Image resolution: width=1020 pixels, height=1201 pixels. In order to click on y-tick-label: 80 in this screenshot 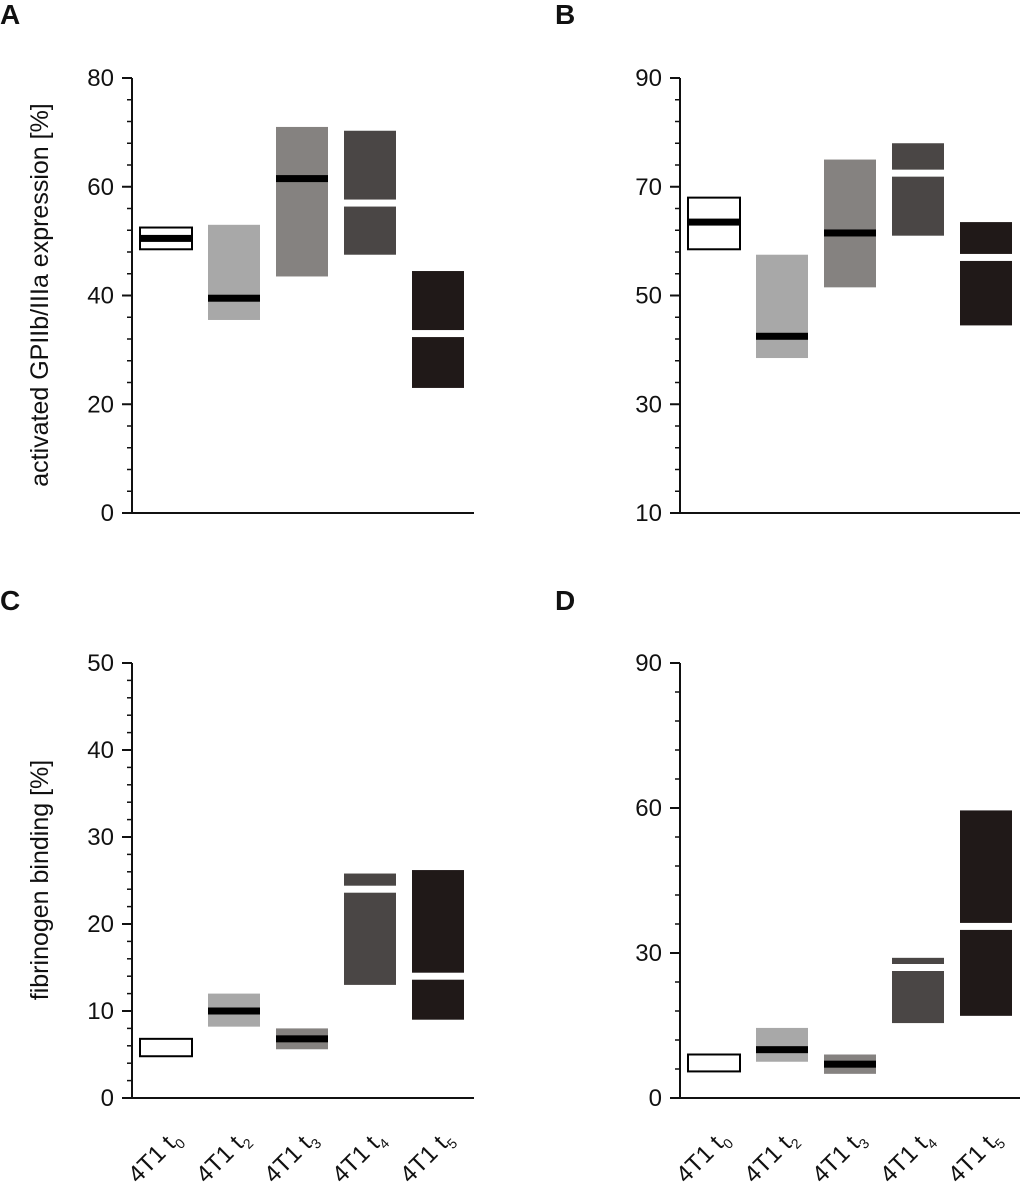, I will do `click(100, 78)`.